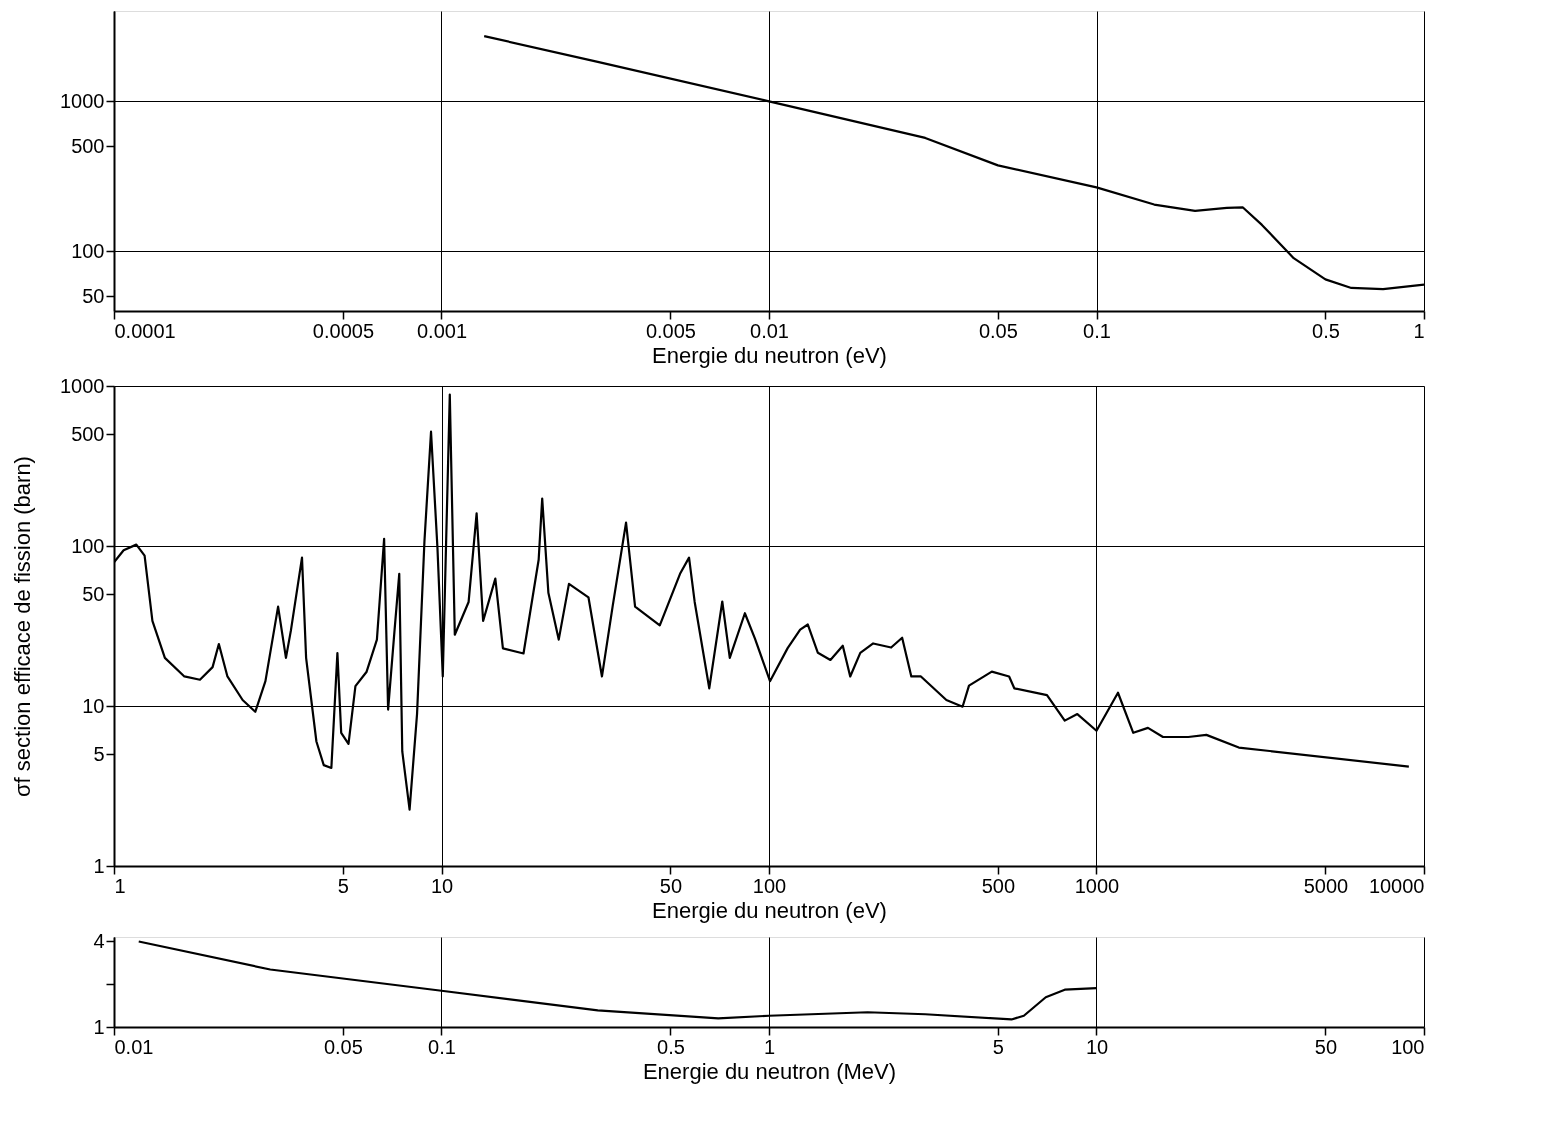 The width and height of the screenshot is (1549, 1129). I want to click on y-axis-title: σf section efficace de fission (barn), so click(22, 626).